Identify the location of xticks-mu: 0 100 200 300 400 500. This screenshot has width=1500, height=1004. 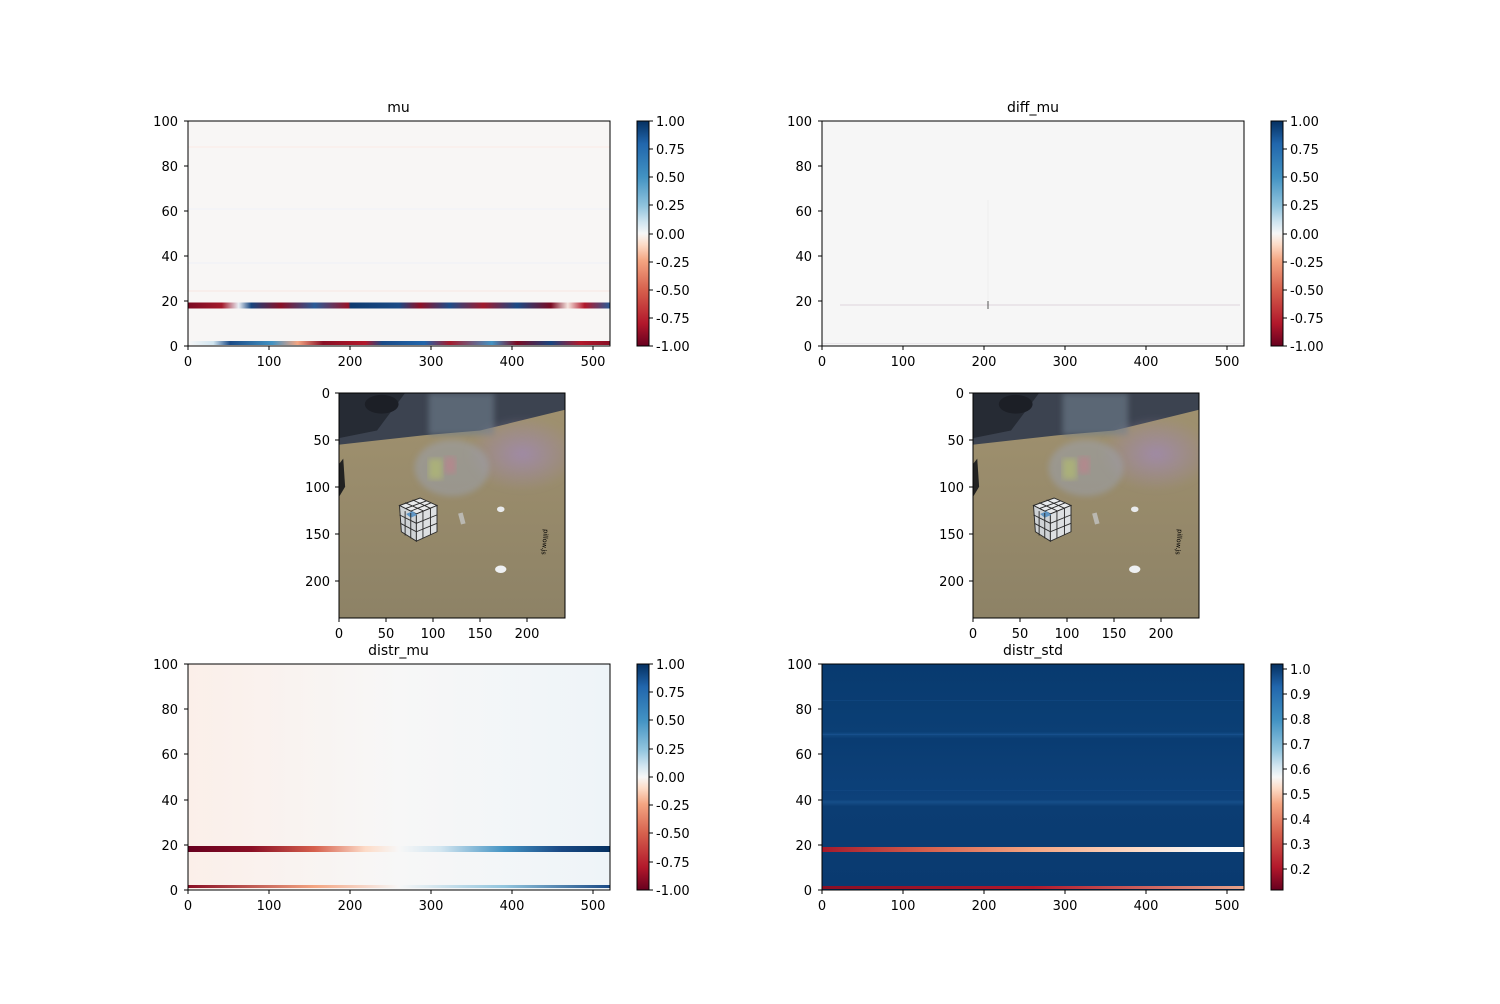
(395, 358).